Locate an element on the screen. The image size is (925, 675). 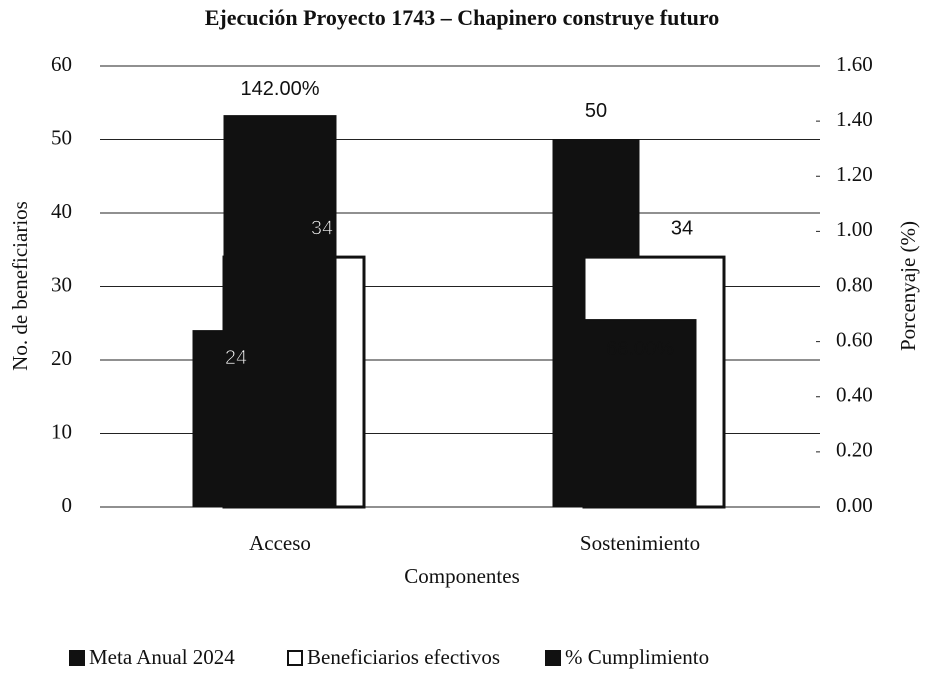
y-tick-label: 0 is located at coordinates (67, 505).